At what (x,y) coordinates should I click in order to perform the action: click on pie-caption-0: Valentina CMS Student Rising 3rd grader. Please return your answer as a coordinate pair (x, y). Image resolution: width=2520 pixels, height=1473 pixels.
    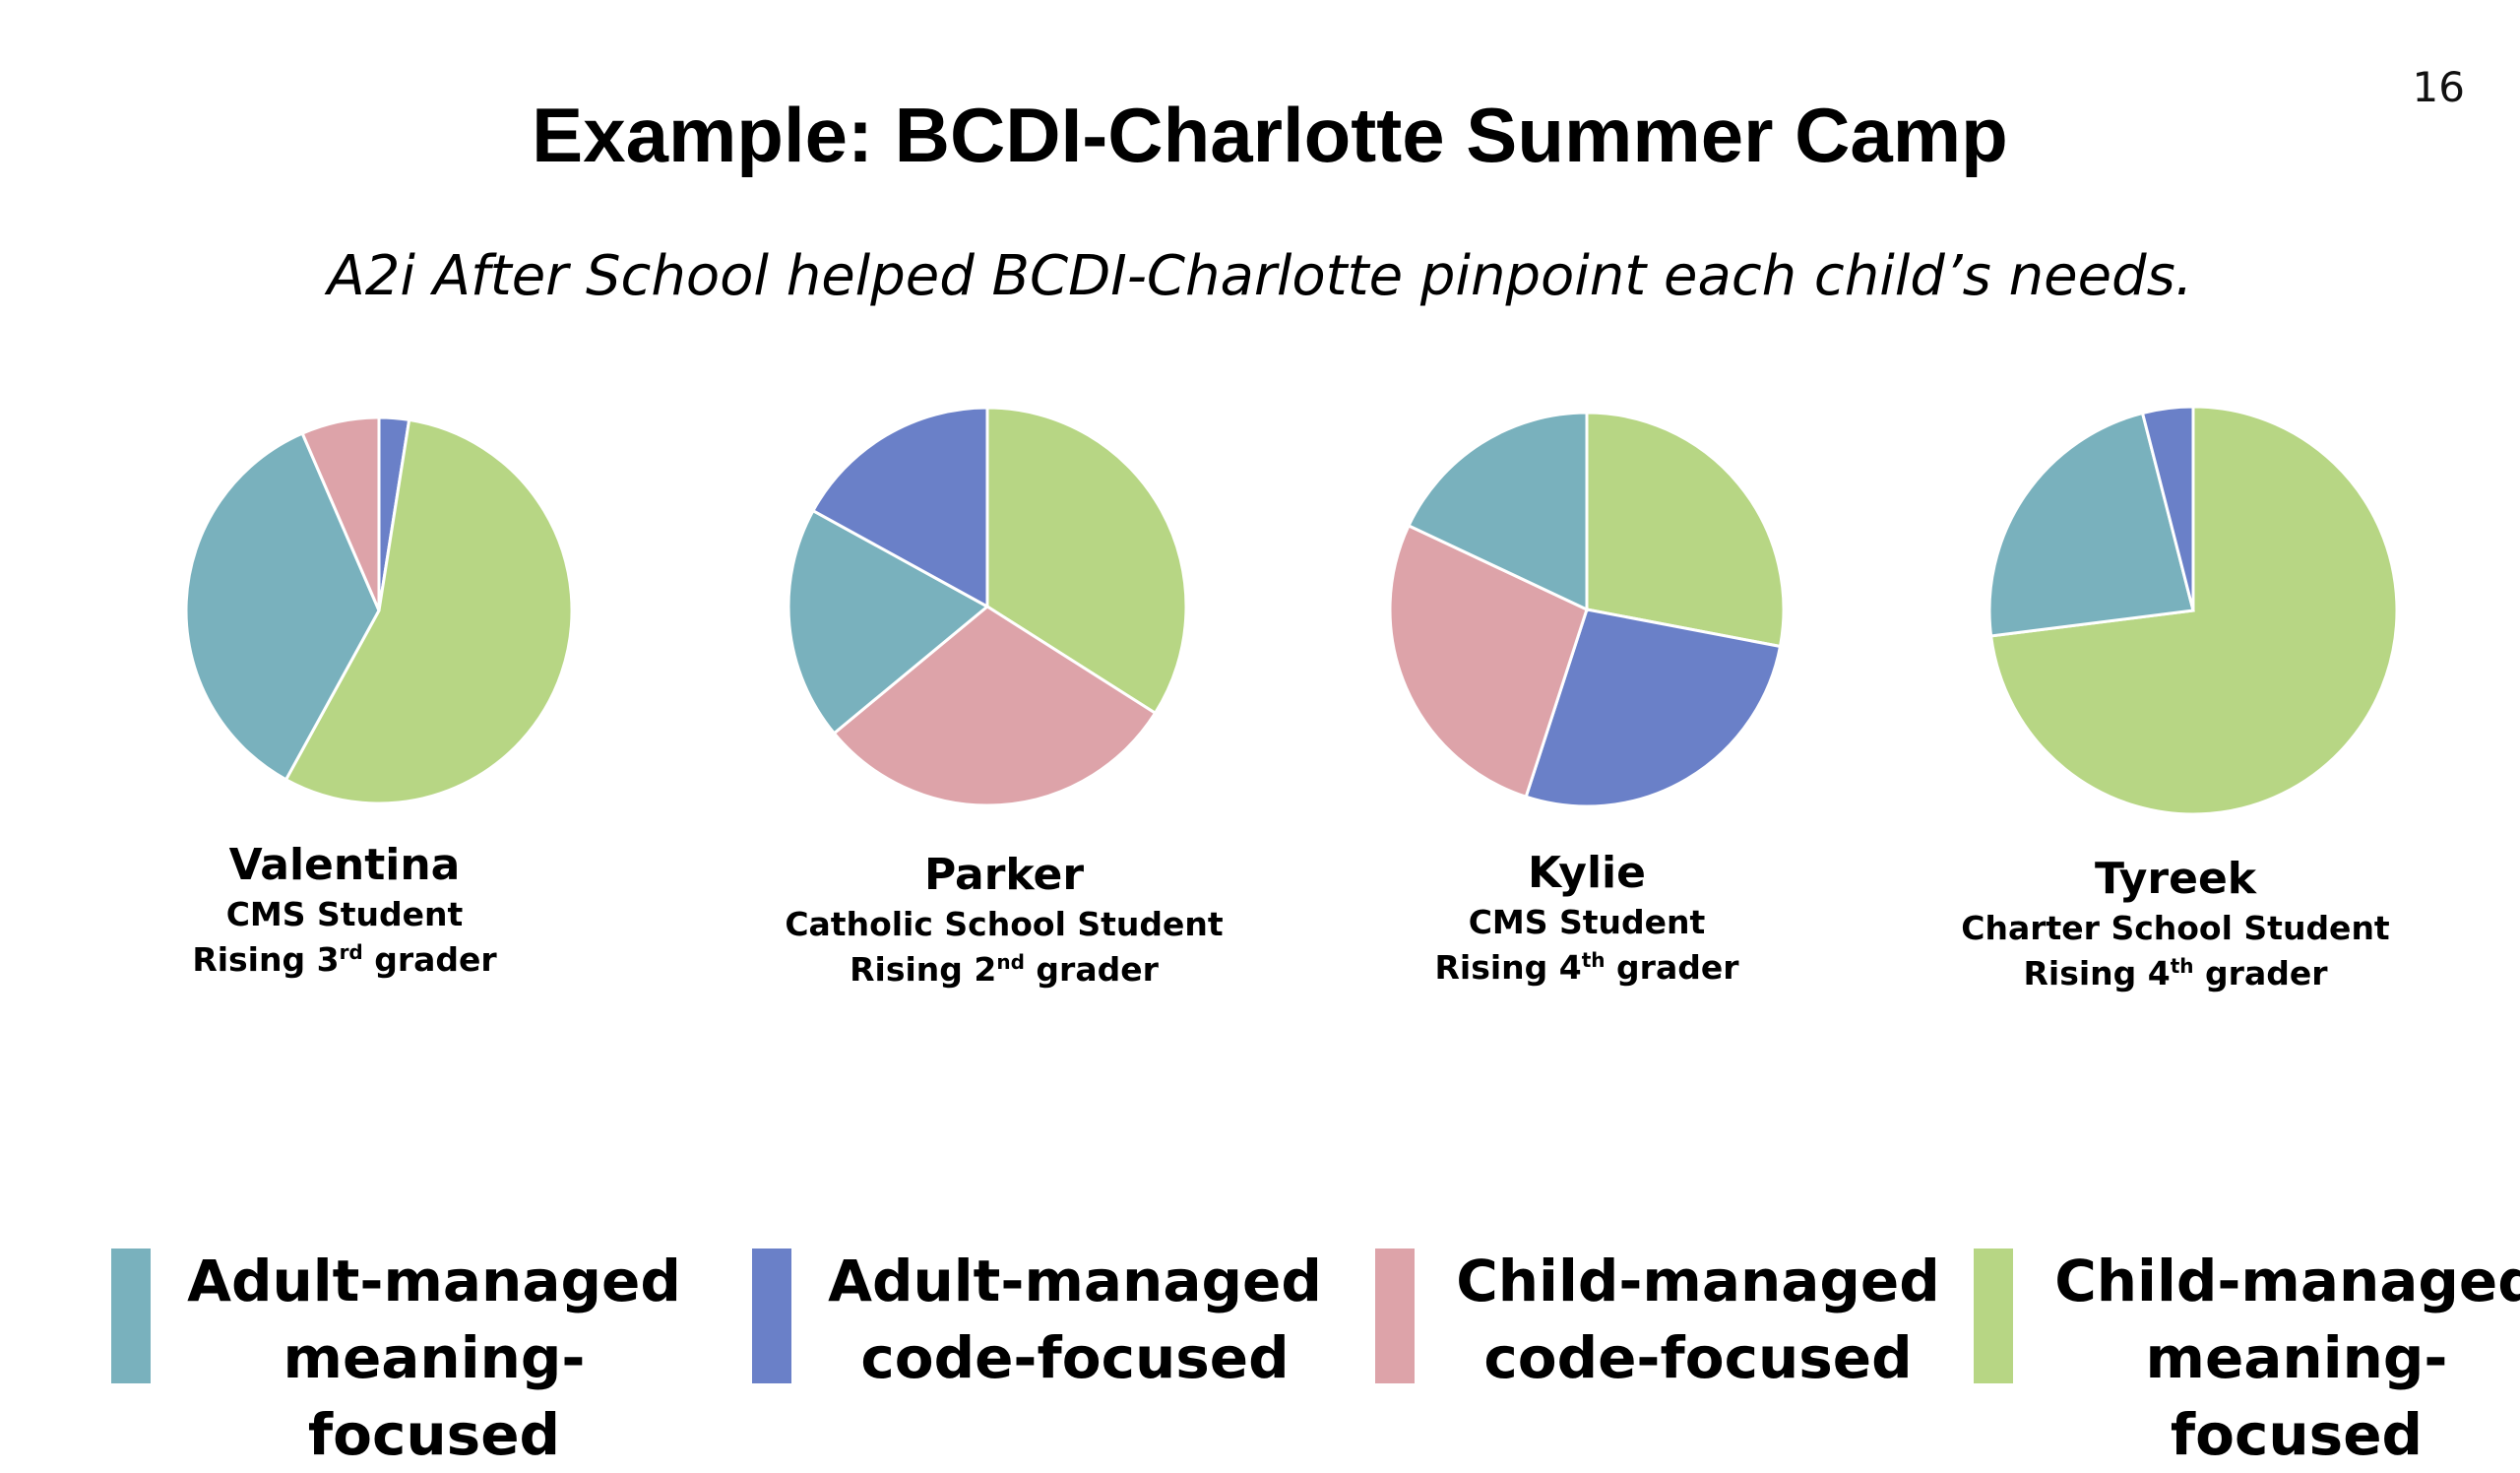
    Looking at the image, I should click on (344, 911).